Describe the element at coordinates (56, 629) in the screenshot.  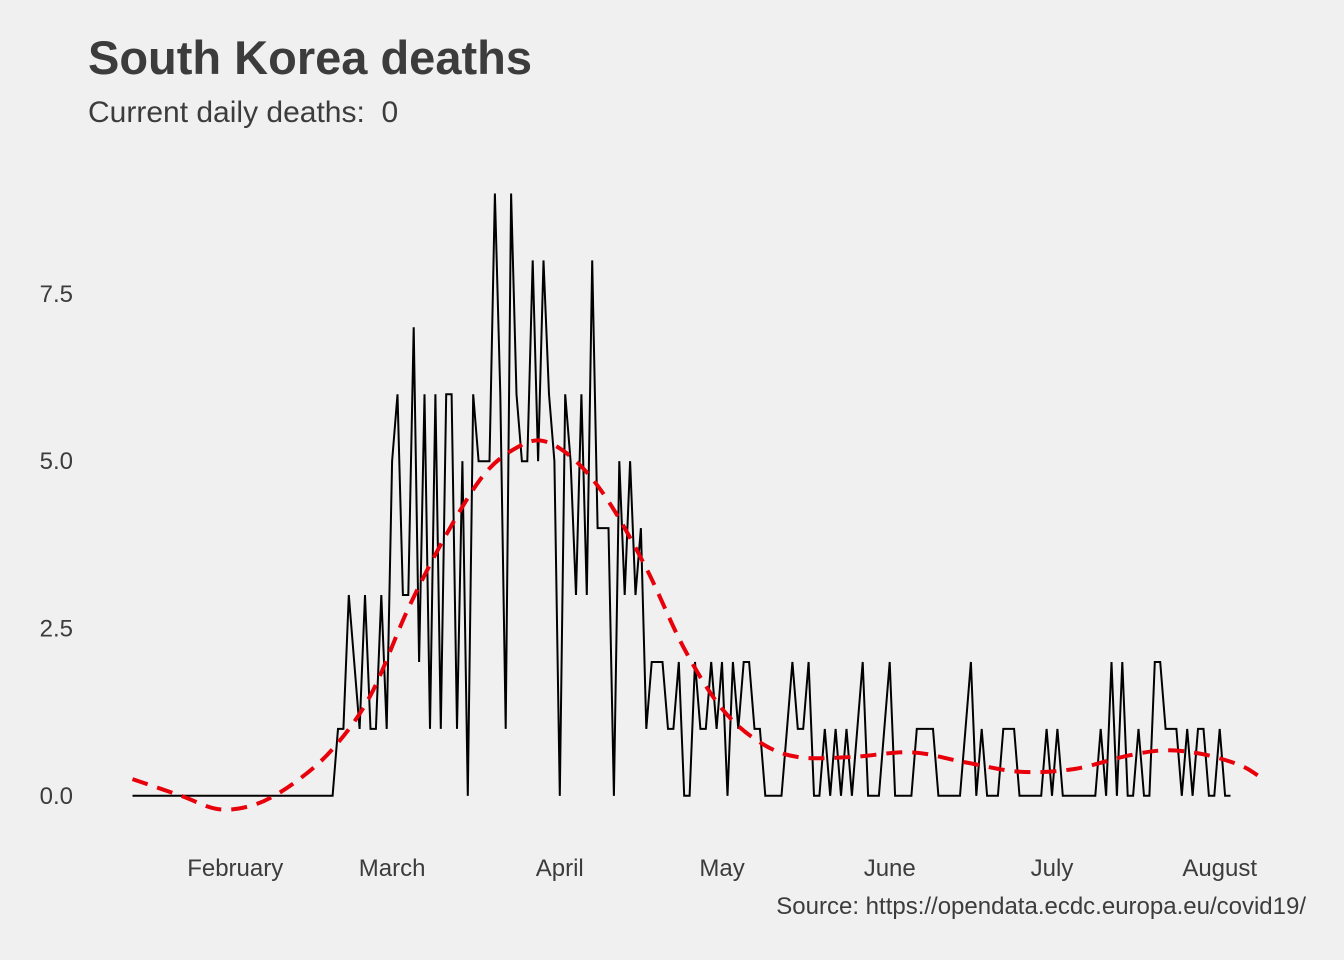
I see `y-tick-label: 2.5` at that location.